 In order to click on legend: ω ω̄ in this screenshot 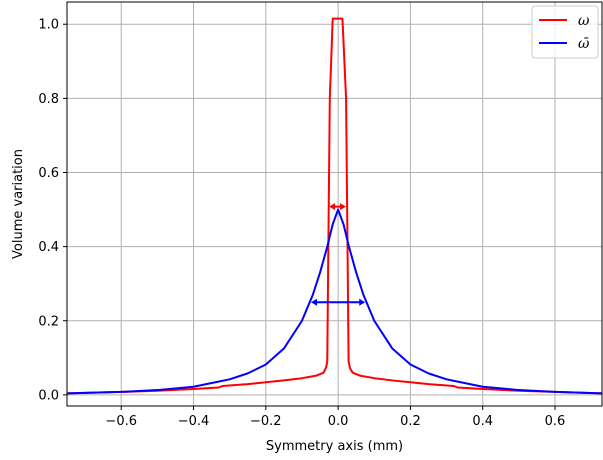, I will do `click(565, 32)`.